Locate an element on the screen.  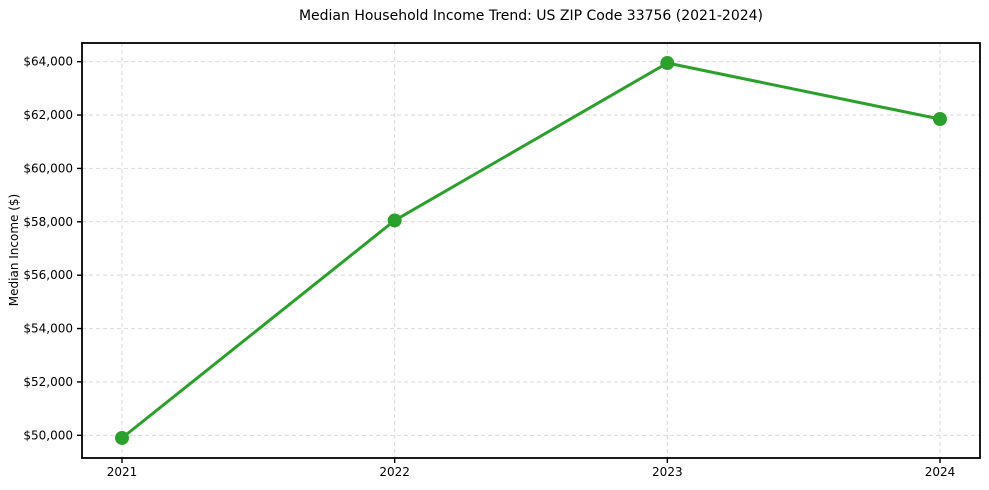
x-tick-label: 2023 is located at coordinates (667, 472).